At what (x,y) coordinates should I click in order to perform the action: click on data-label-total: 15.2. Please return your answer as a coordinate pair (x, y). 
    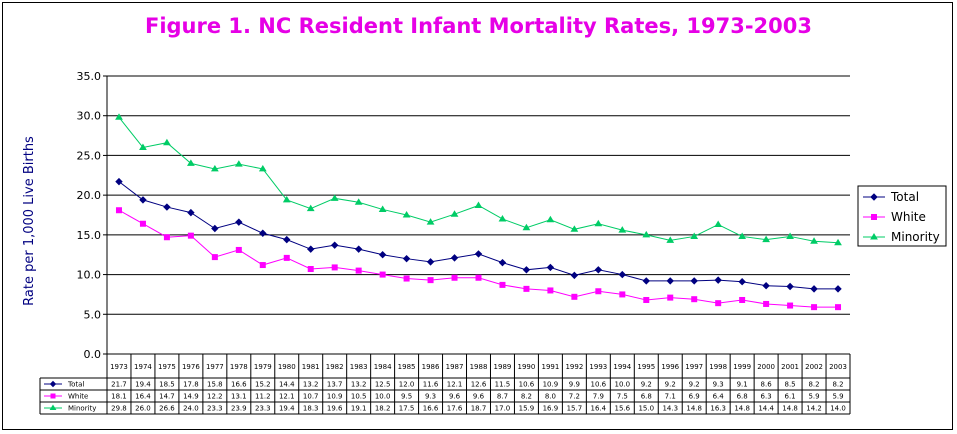
    Looking at the image, I should click on (263, 385).